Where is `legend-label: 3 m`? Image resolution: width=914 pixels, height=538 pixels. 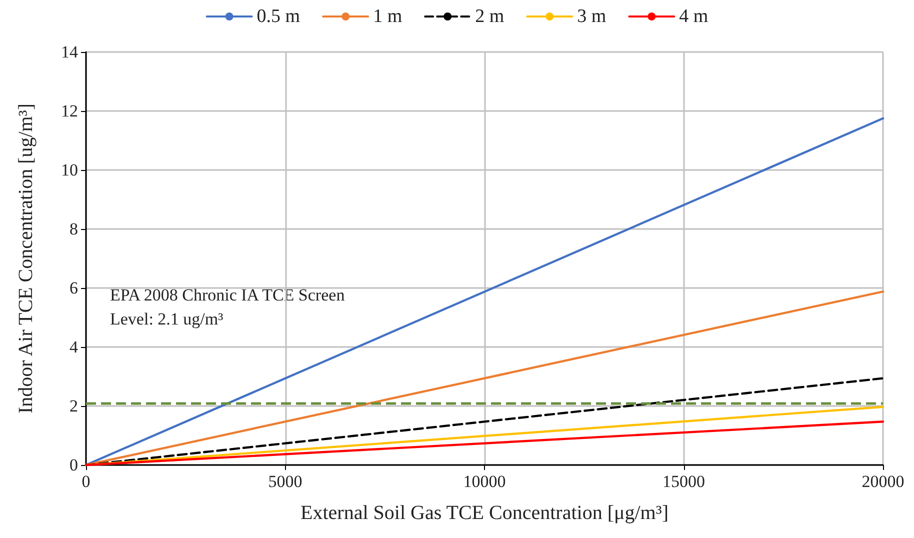
legend-label: 3 m is located at coordinates (591, 16).